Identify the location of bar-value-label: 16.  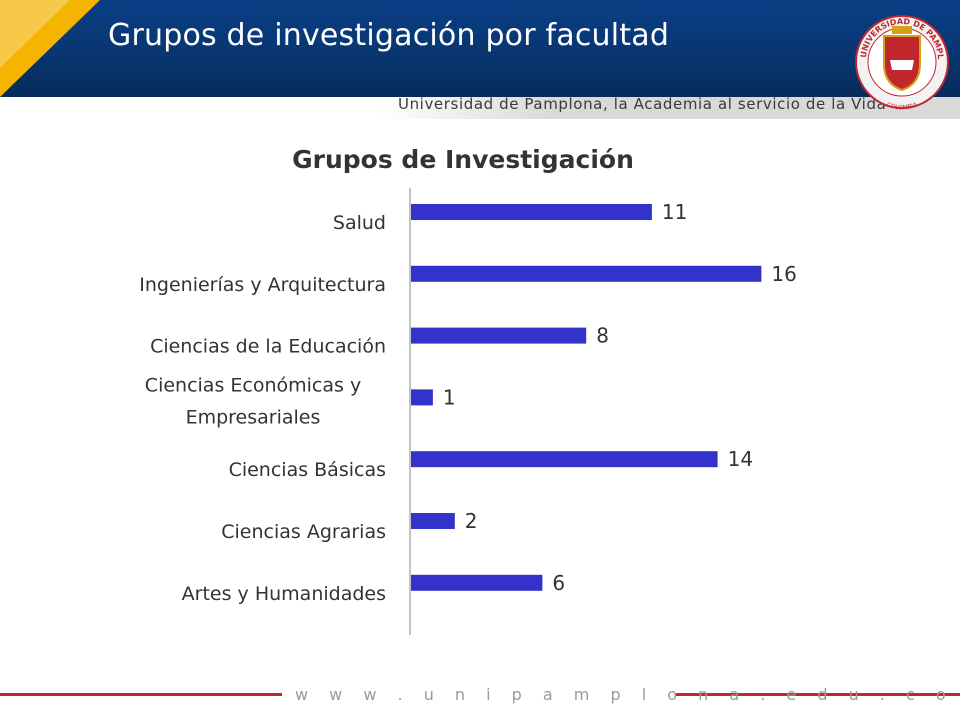
(783, 274).